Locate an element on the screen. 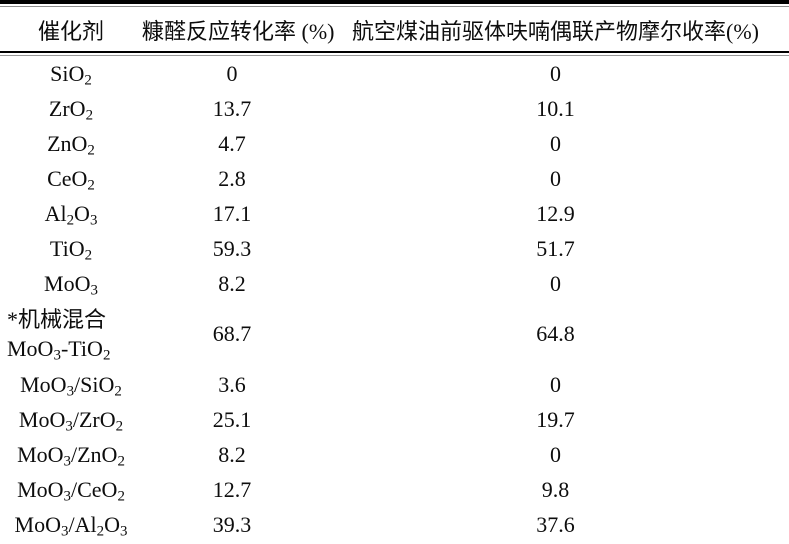 This screenshot has height=544, width=789. catalyst-cell: MoO3/CeO2 is located at coordinates (71, 490).